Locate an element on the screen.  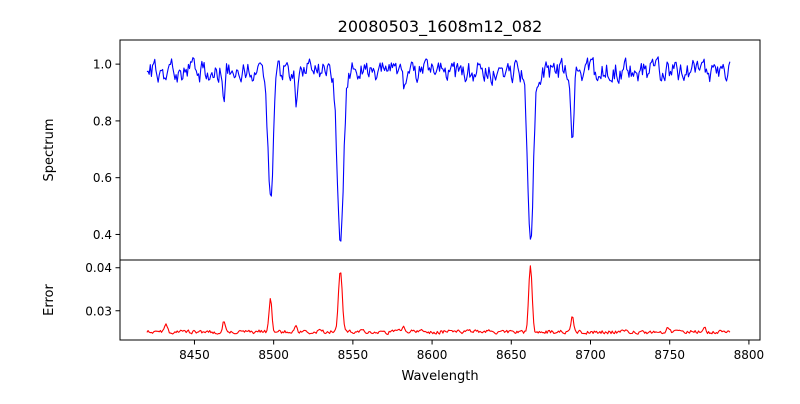
y-tick-label: 0.4 is located at coordinates (102, 235).